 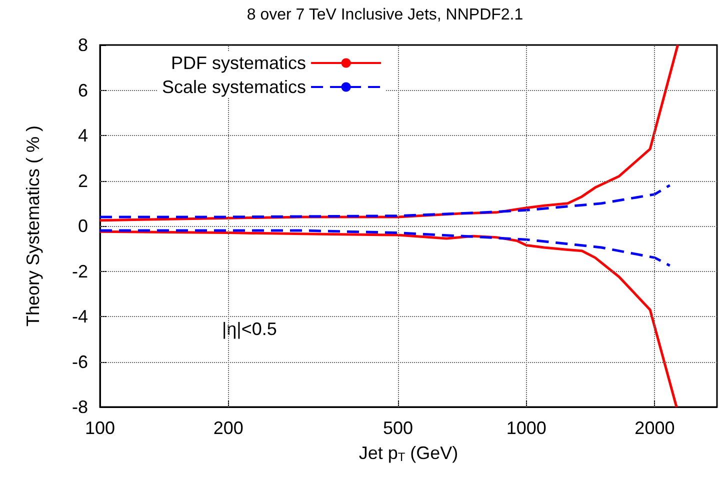 I want to click on legend-label: PDF systematics, so click(x=238, y=63).